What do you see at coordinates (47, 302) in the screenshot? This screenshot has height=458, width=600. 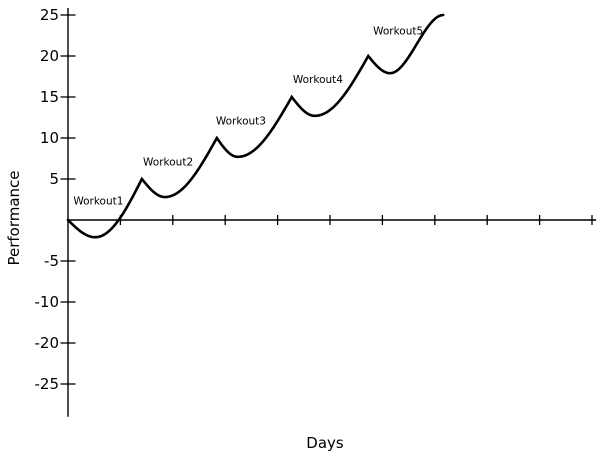 I see `y-tick-label: -10` at bounding box center [47, 302].